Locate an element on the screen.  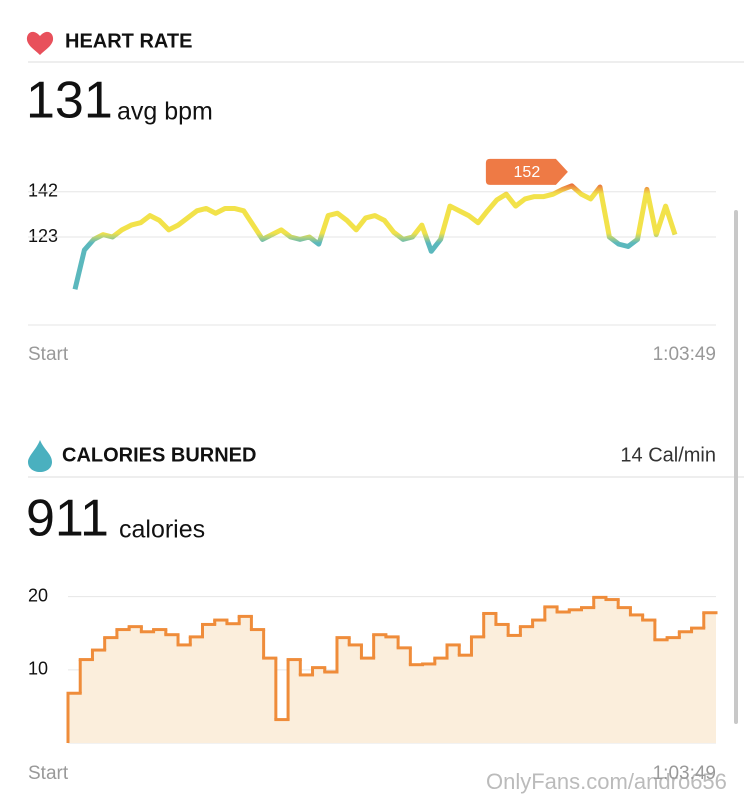
watermark: OnlyFans.com/andro656 is located at coordinates (606, 781).